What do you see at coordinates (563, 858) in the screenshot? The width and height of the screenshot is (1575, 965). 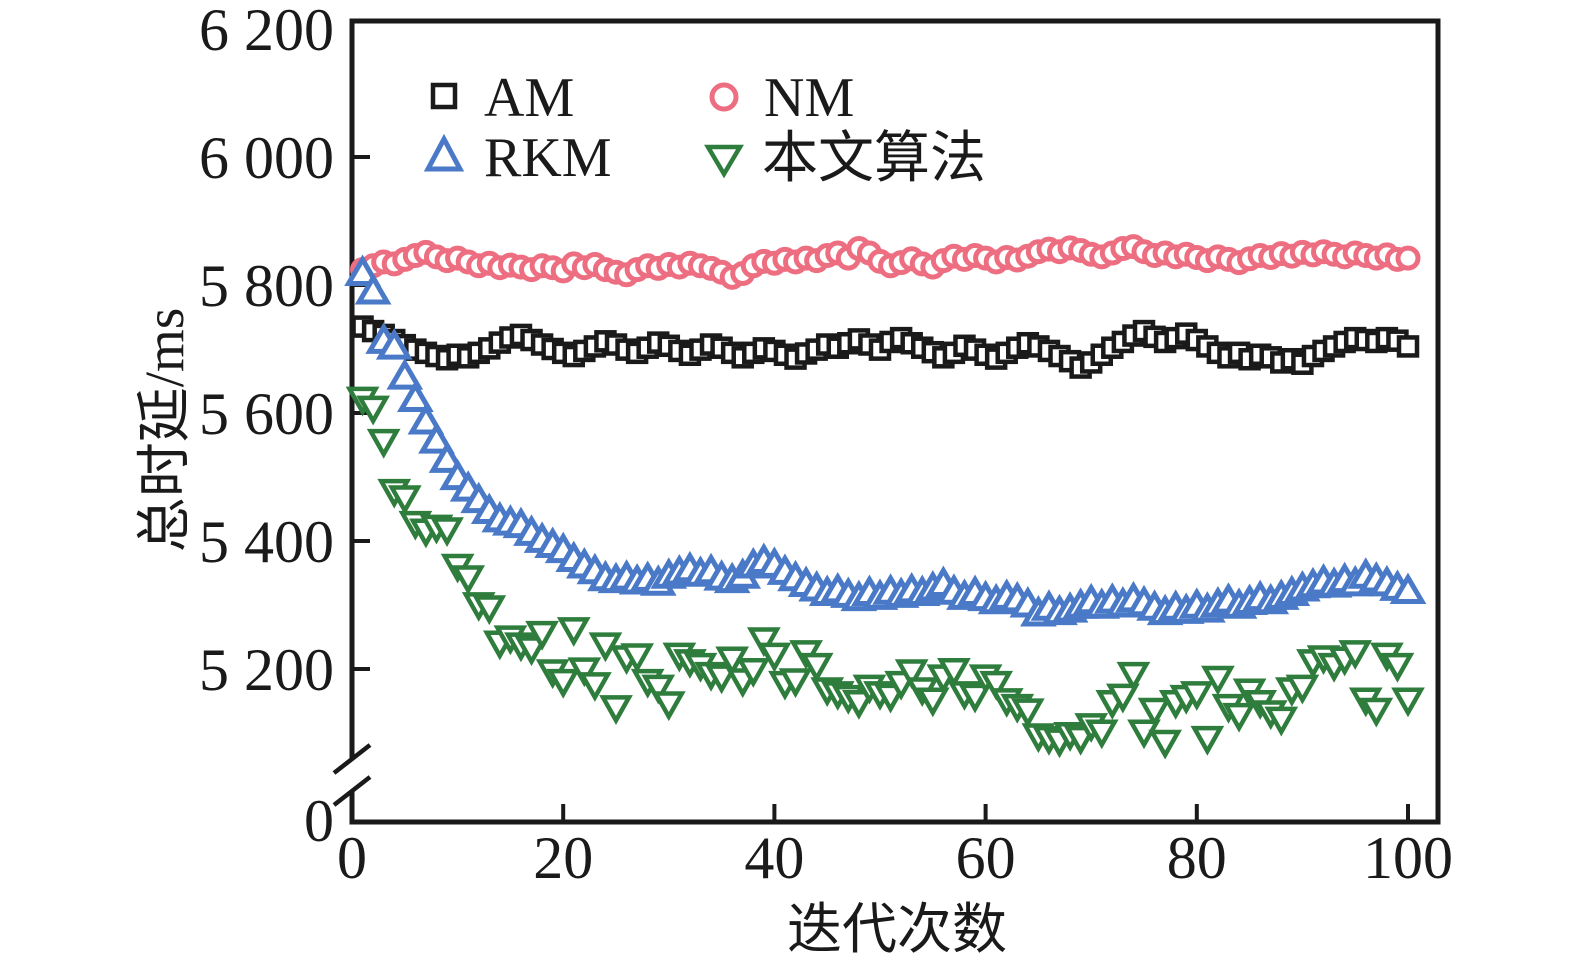 I see `x-tick-label: 20` at bounding box center [563, 858].